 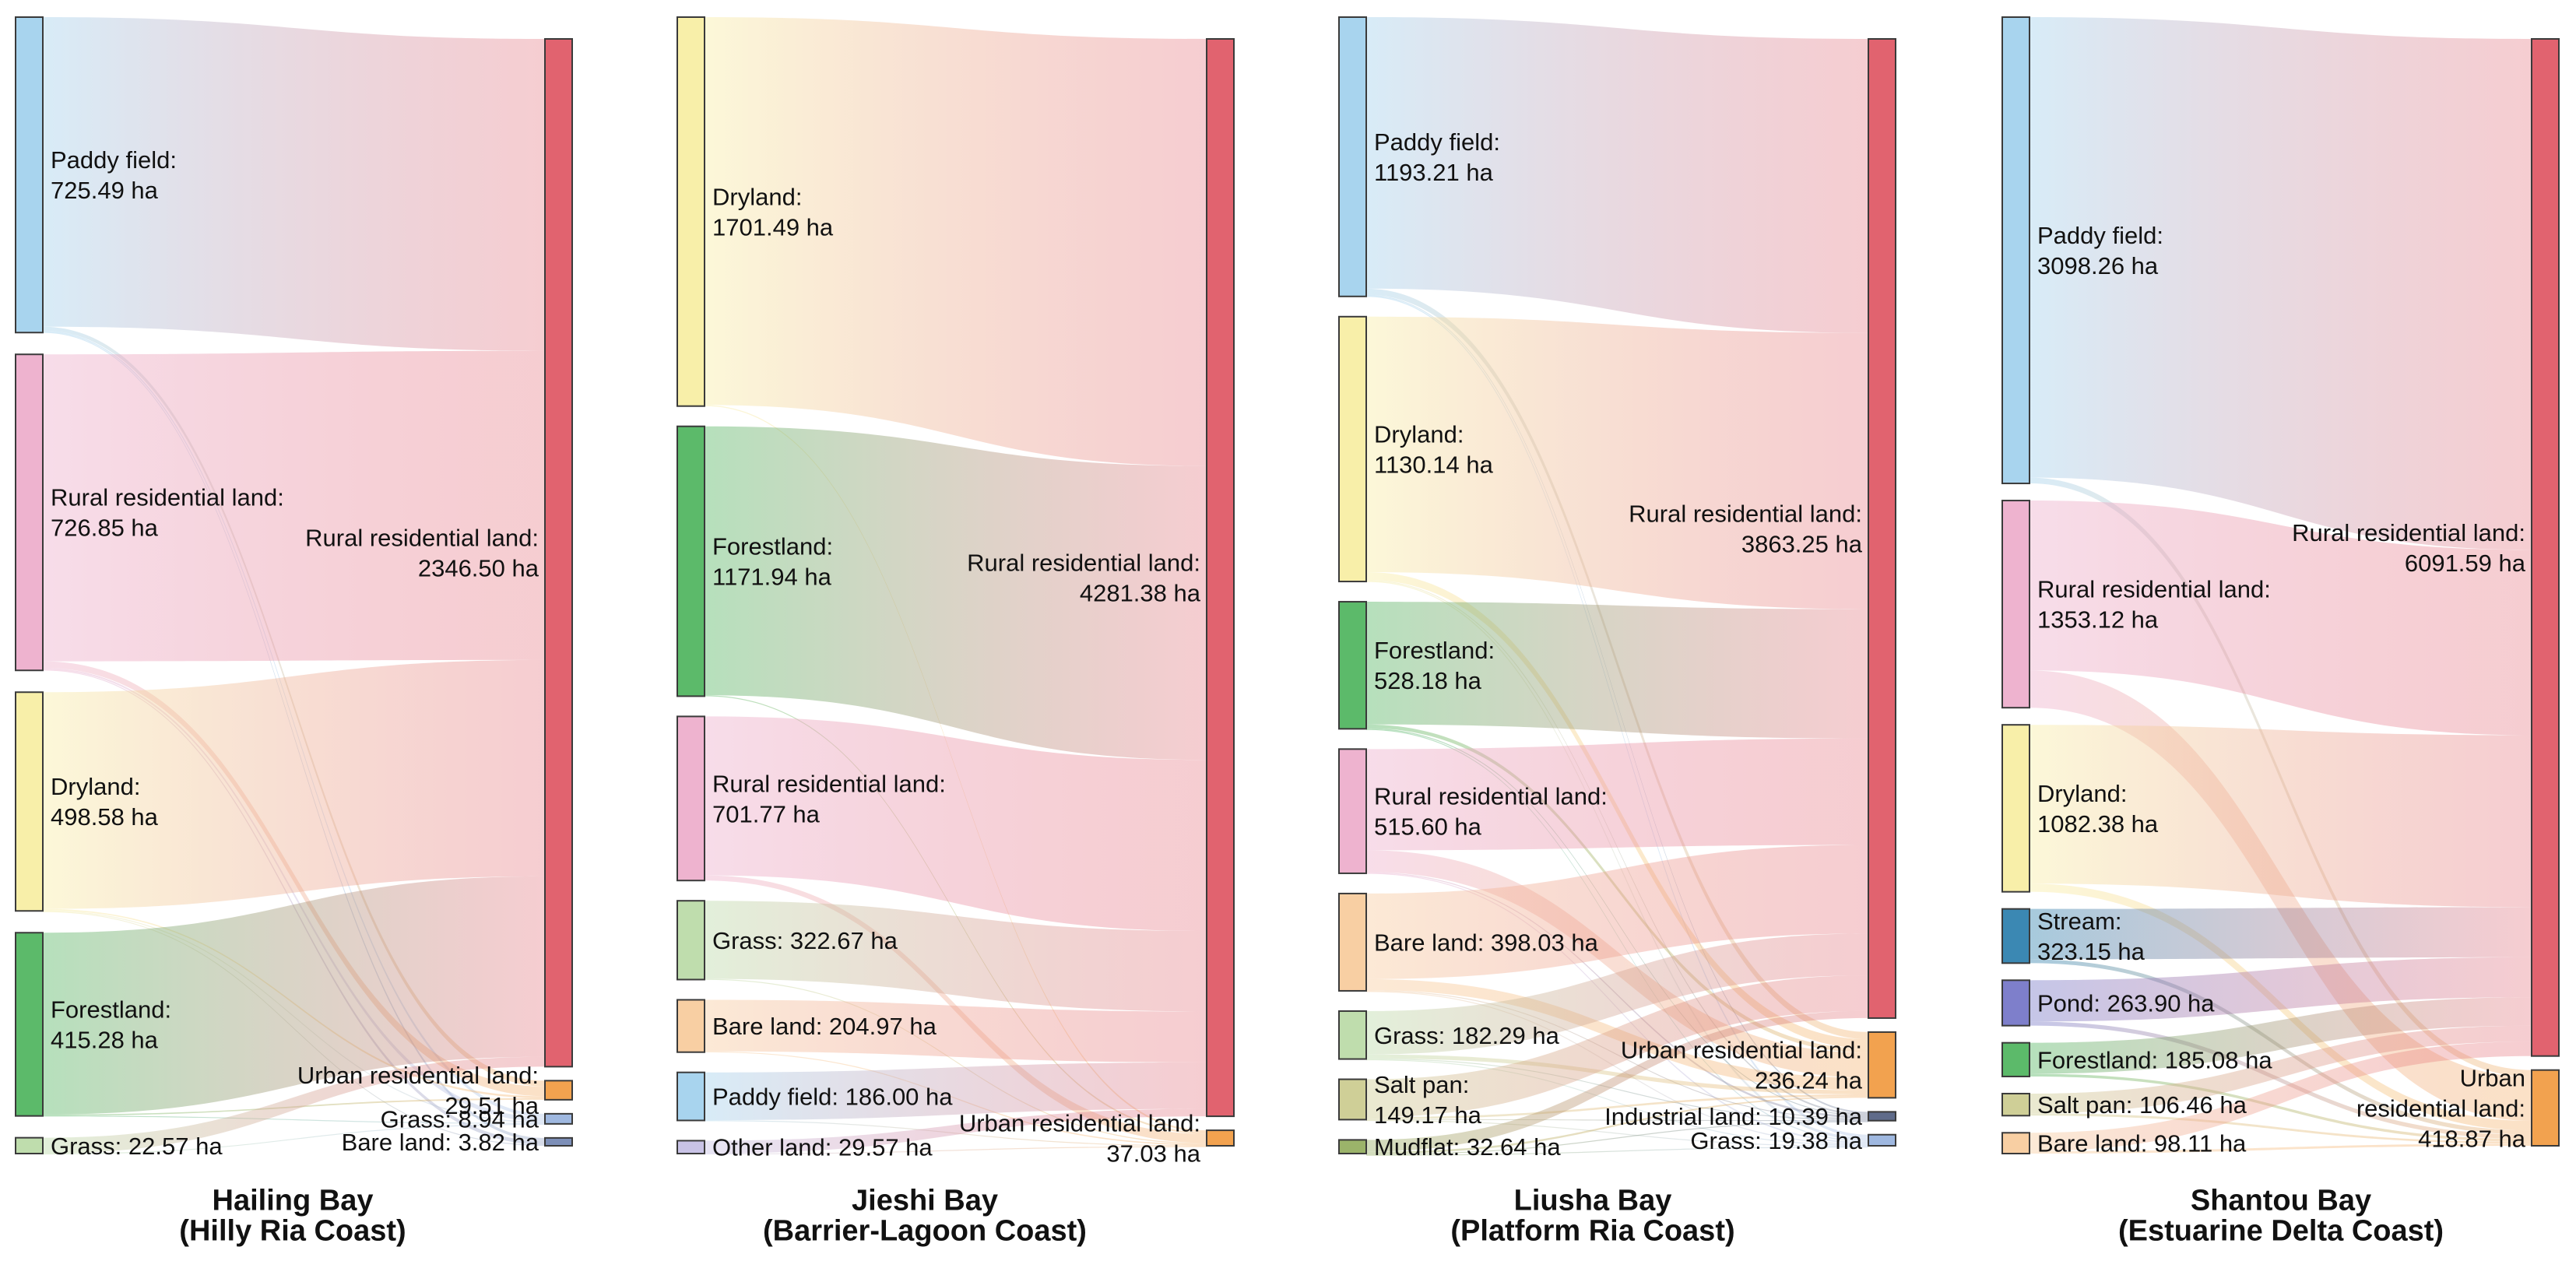 I want to click on link-forestland-to-urban-residential-land, so click(x=956, y=914).